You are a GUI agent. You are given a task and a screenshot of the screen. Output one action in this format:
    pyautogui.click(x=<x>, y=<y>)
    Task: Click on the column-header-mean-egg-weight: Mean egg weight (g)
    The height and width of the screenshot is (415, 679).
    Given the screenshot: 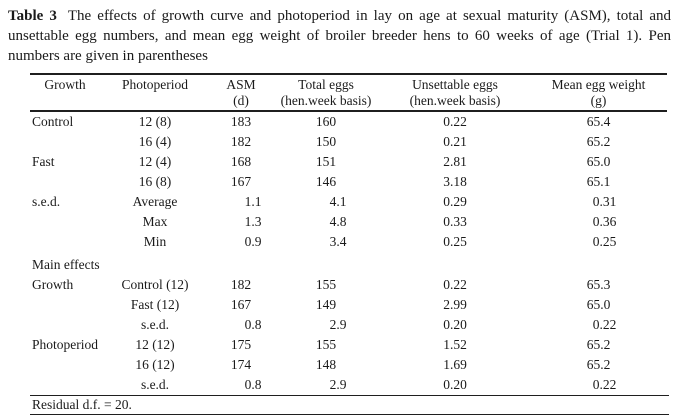 What is the action you would take?
    pyautogui.click(x=598, y=93)
    